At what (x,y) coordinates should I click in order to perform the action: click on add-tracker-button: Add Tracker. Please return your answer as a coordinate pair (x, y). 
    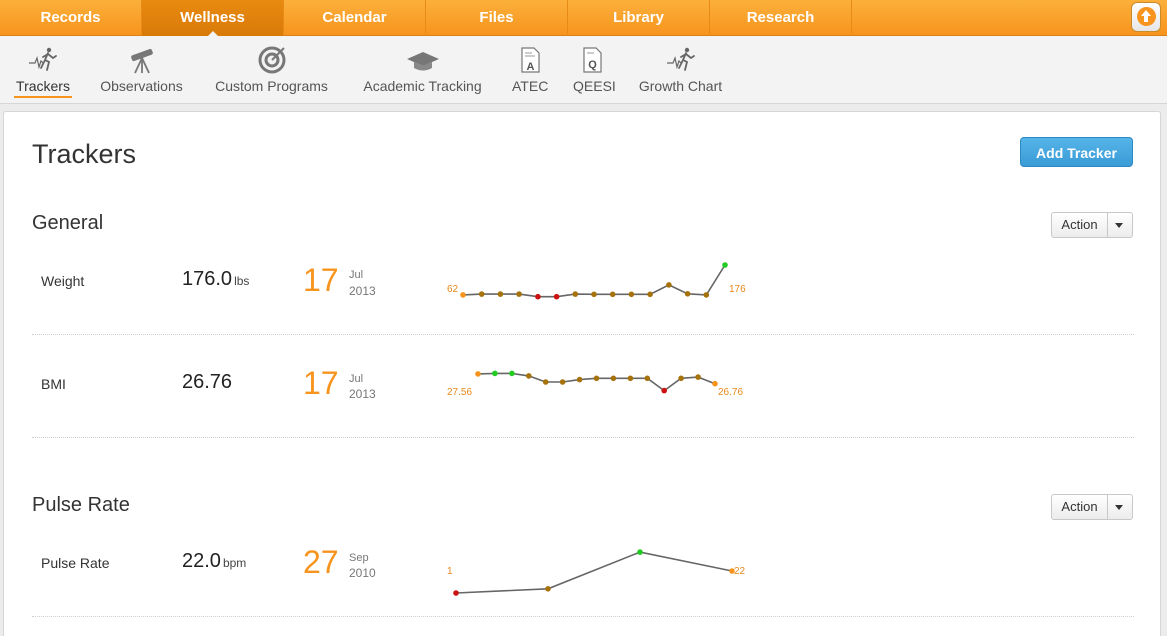
    Looking at the image, I should click on (1076, 152).